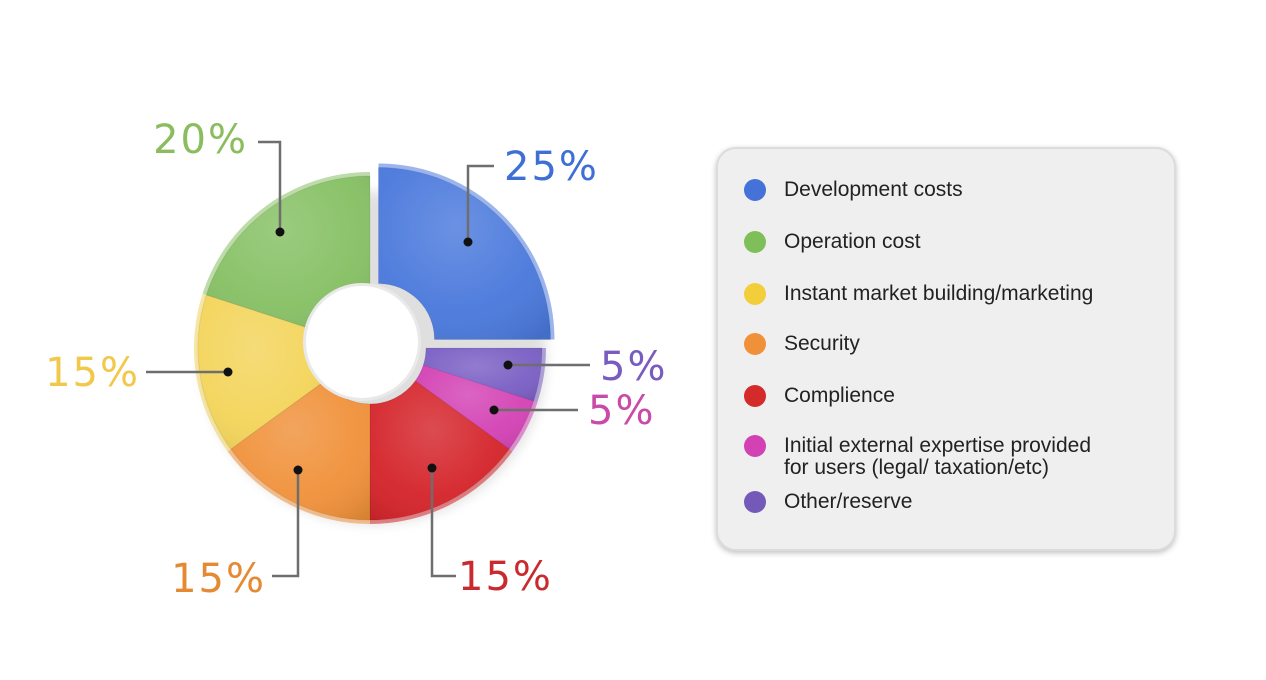 The height and width of the screenshot is (680, 1266). I want to click on legend-item: Instant market building/marketing, so click(949, 294).